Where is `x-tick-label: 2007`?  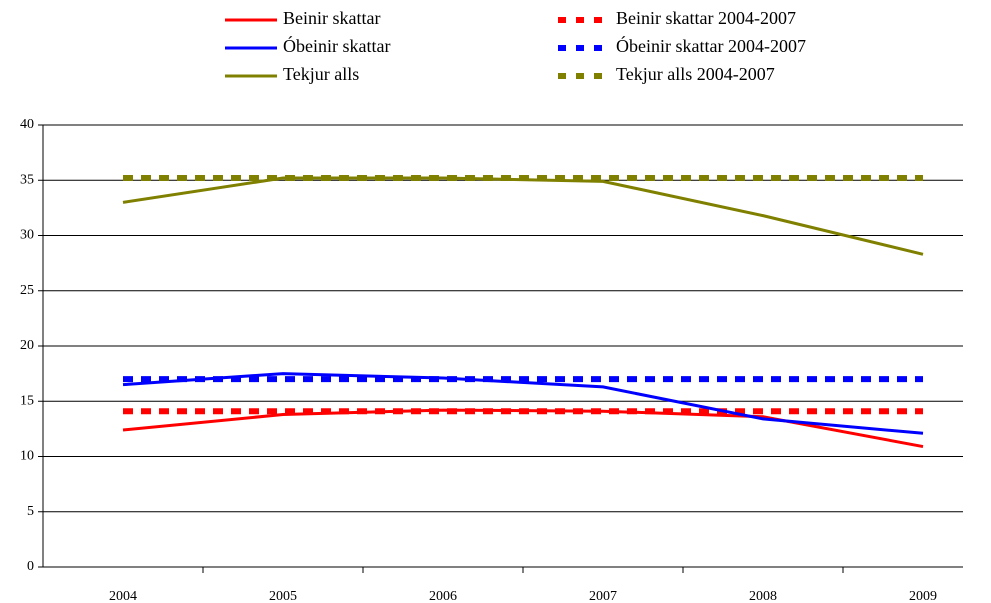 x-tick-label: 2007 is located at coordinates (603, 596).